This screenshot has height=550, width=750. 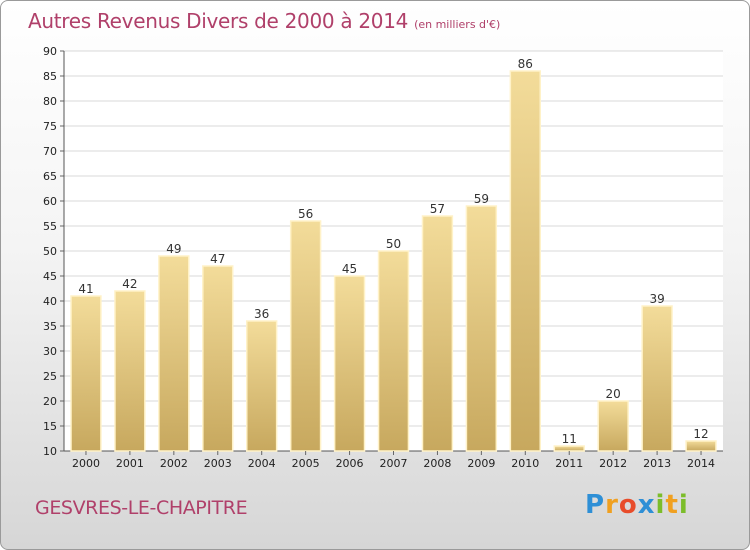 What do you see at coordinates (50, 276) in the screenshot?
I see `y-tick-label: 45` at bounding box center [50, 276].